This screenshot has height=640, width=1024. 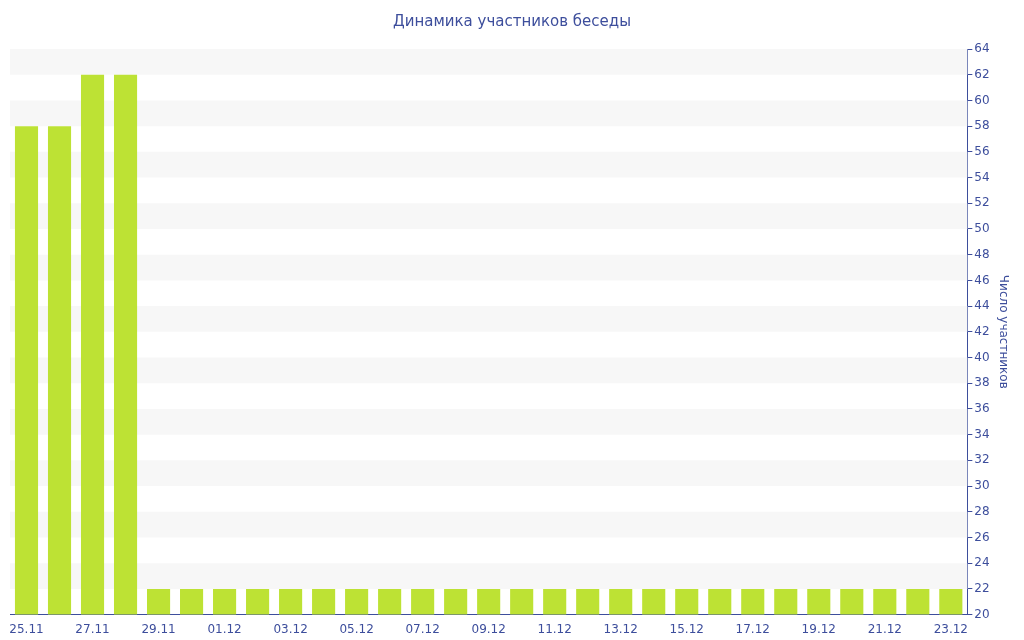 I want to click on x-tick-label: 03.12, so click(x=290, y=628).